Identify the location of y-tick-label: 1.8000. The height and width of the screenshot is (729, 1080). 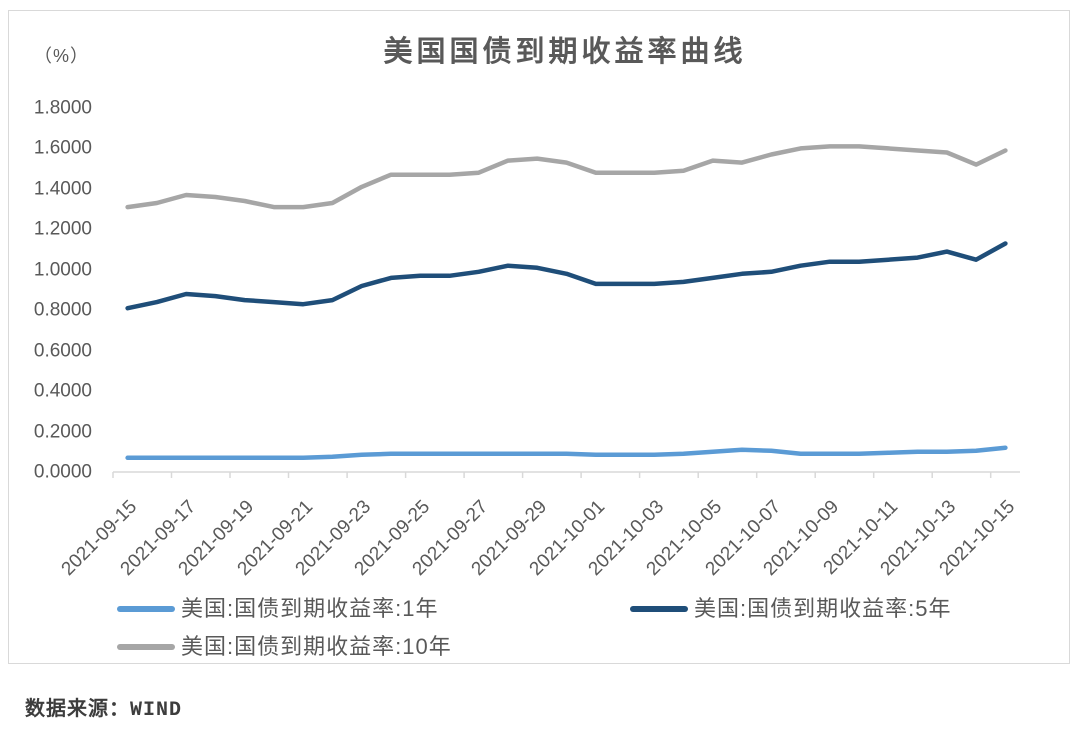
(62, 108).